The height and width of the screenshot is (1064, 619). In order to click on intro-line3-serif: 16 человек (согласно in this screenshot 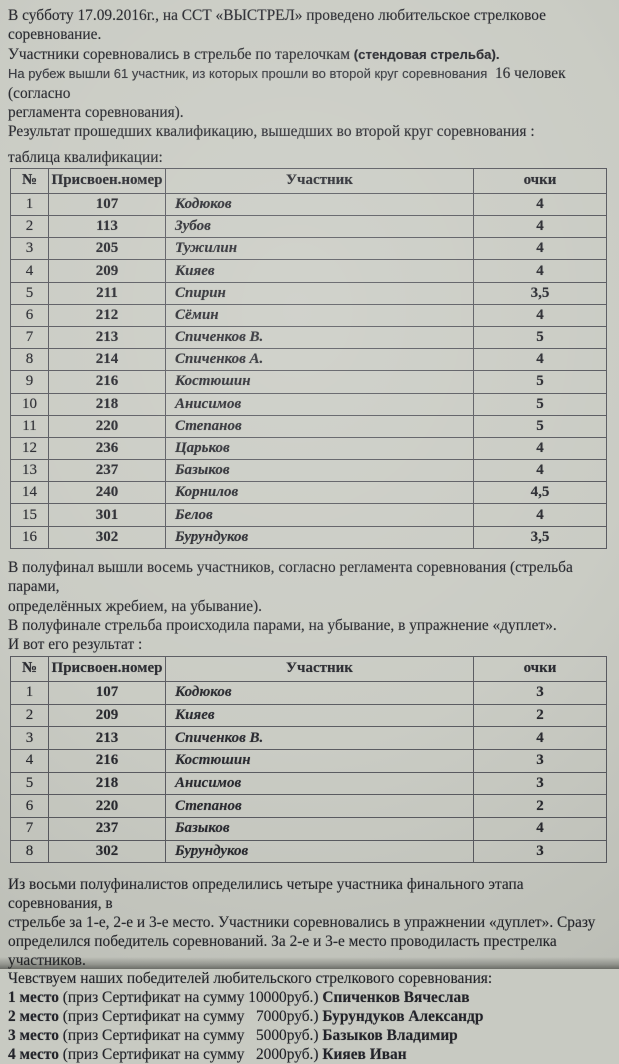, I will do `click(289, 83)`.